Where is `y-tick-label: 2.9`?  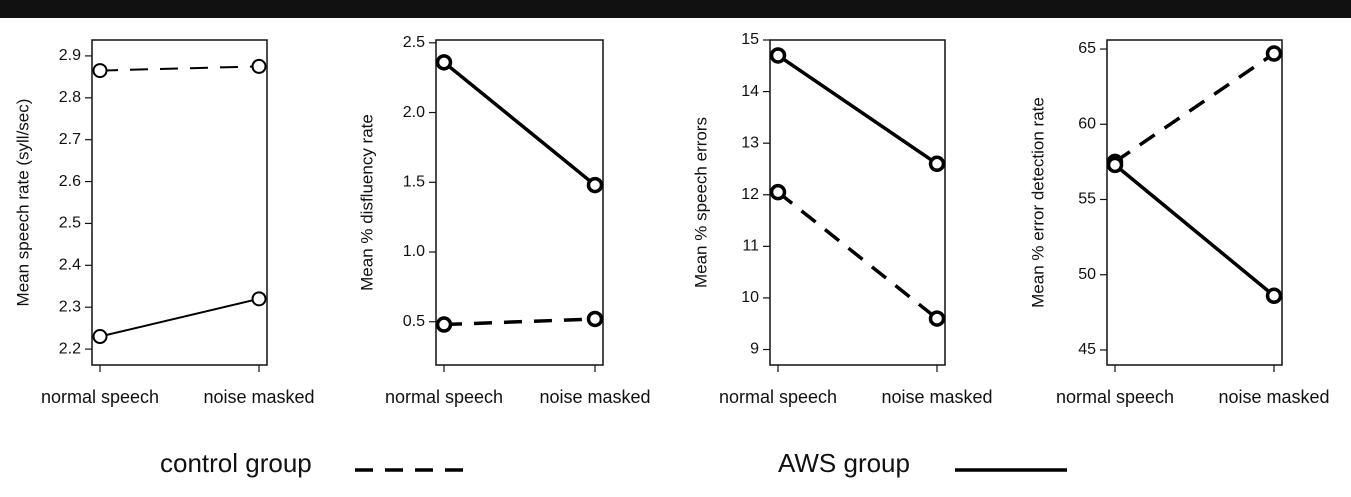
y-tick-label: 2.9 is located at coordinates (70, 55).